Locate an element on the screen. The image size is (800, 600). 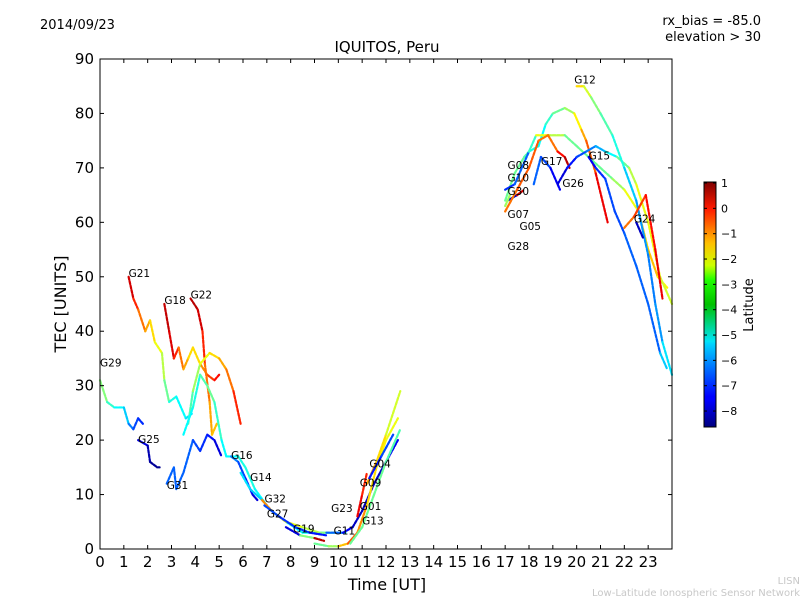
y-tick-label: 90 is located at coordinates (84, 59).